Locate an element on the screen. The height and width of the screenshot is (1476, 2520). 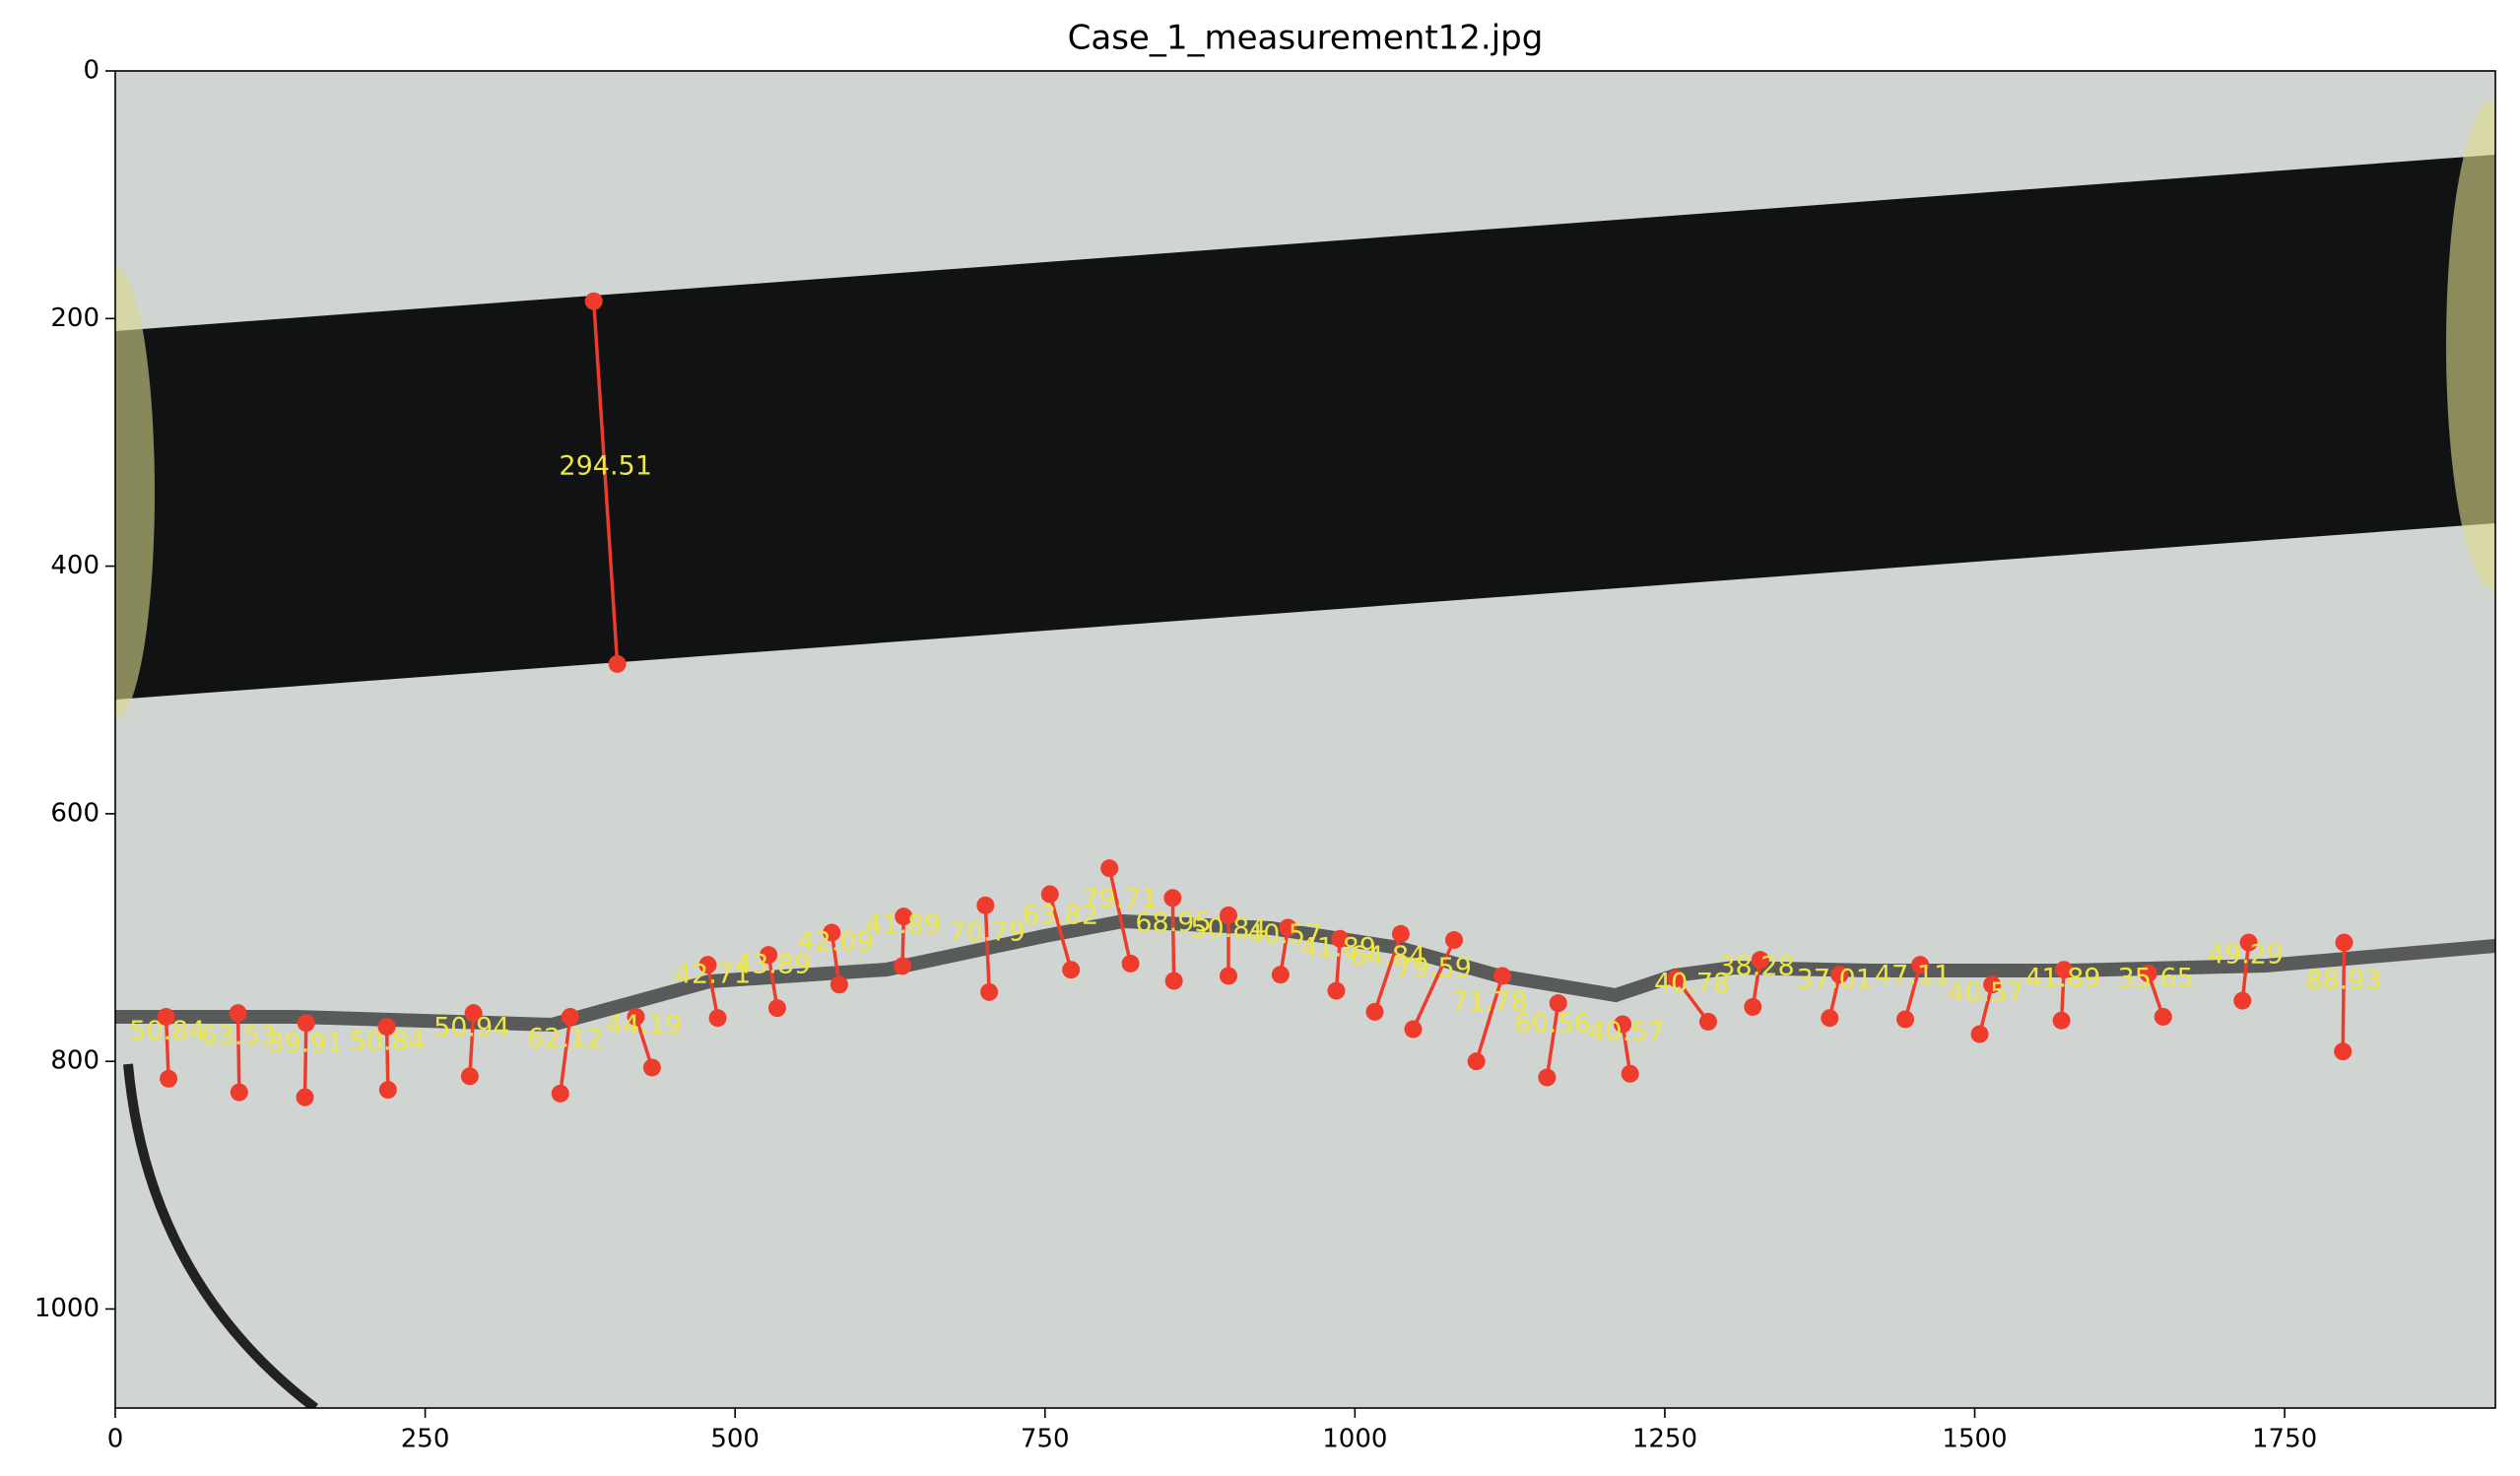
measurement-label: 294.51 is located at coordinates (605, 465).